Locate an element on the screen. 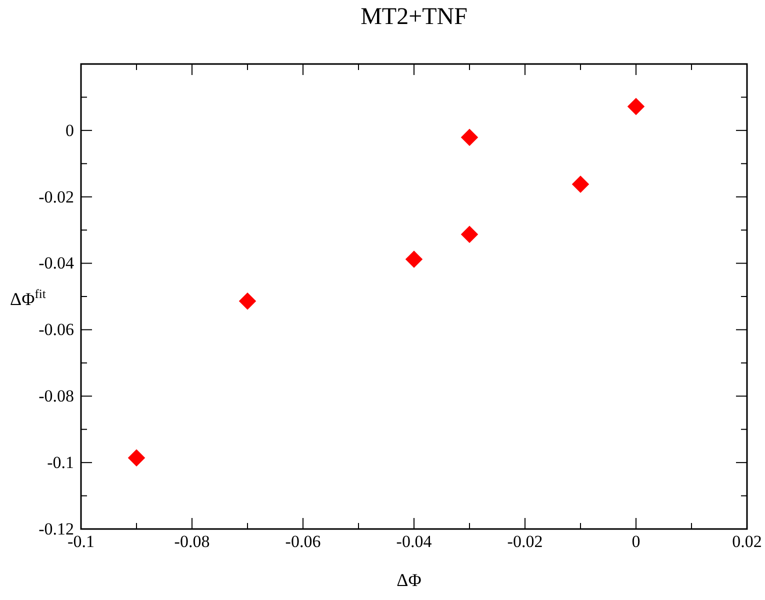 Image resolution: width=765 pixels, height=600 pixels. chart-title: MT2+TNF is located at coordinates (414, 17).